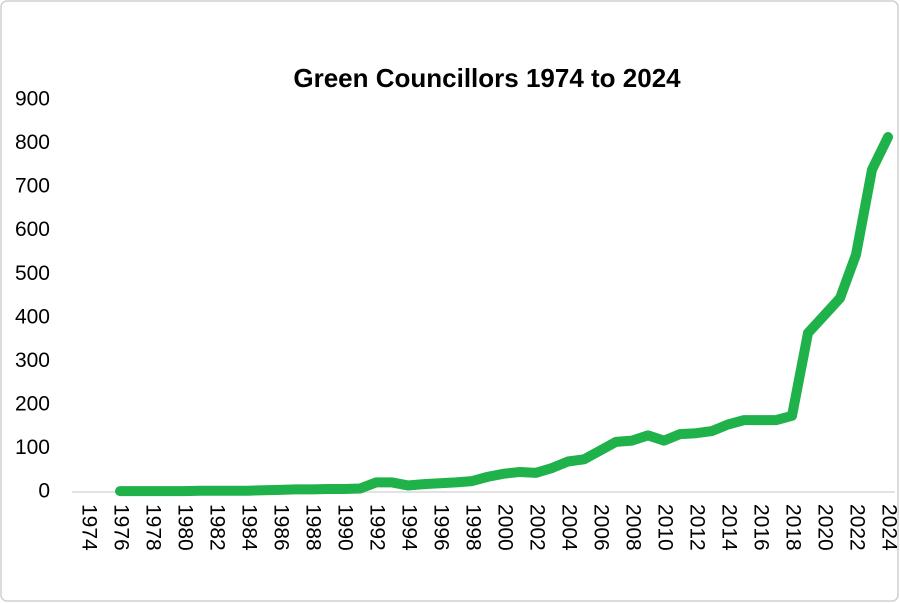 The height and width of the screenshot is (603, 900). What do you see at coordinates (440, 527) in the screenshot?
I see `x-tick-label: 1996` at bounding box center [440, 527].